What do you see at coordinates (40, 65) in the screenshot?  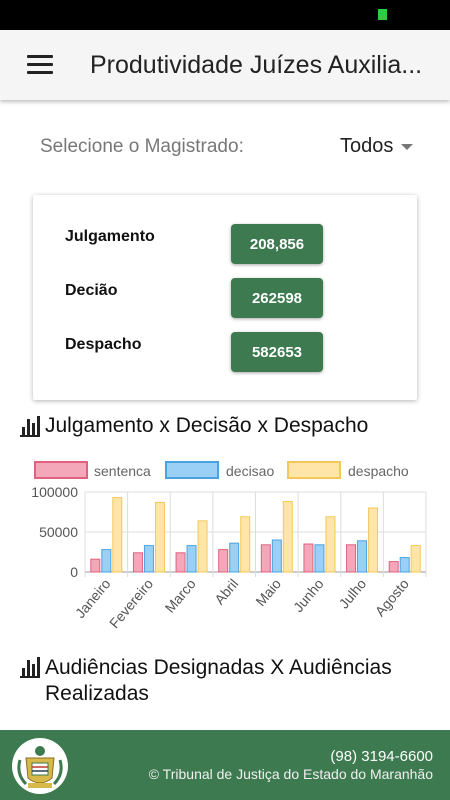 I see `menu-icon` at bounding box center [40, 65].